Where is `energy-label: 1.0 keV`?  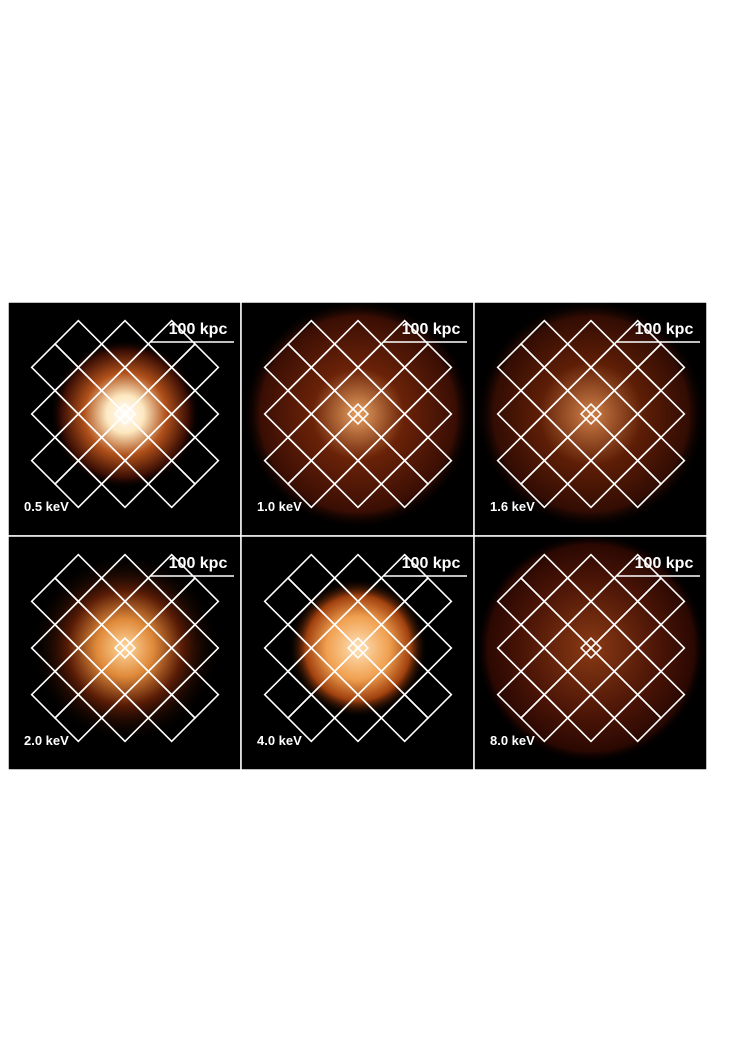 energy-label: 1.0 keV is located at coordinates (279, 506).